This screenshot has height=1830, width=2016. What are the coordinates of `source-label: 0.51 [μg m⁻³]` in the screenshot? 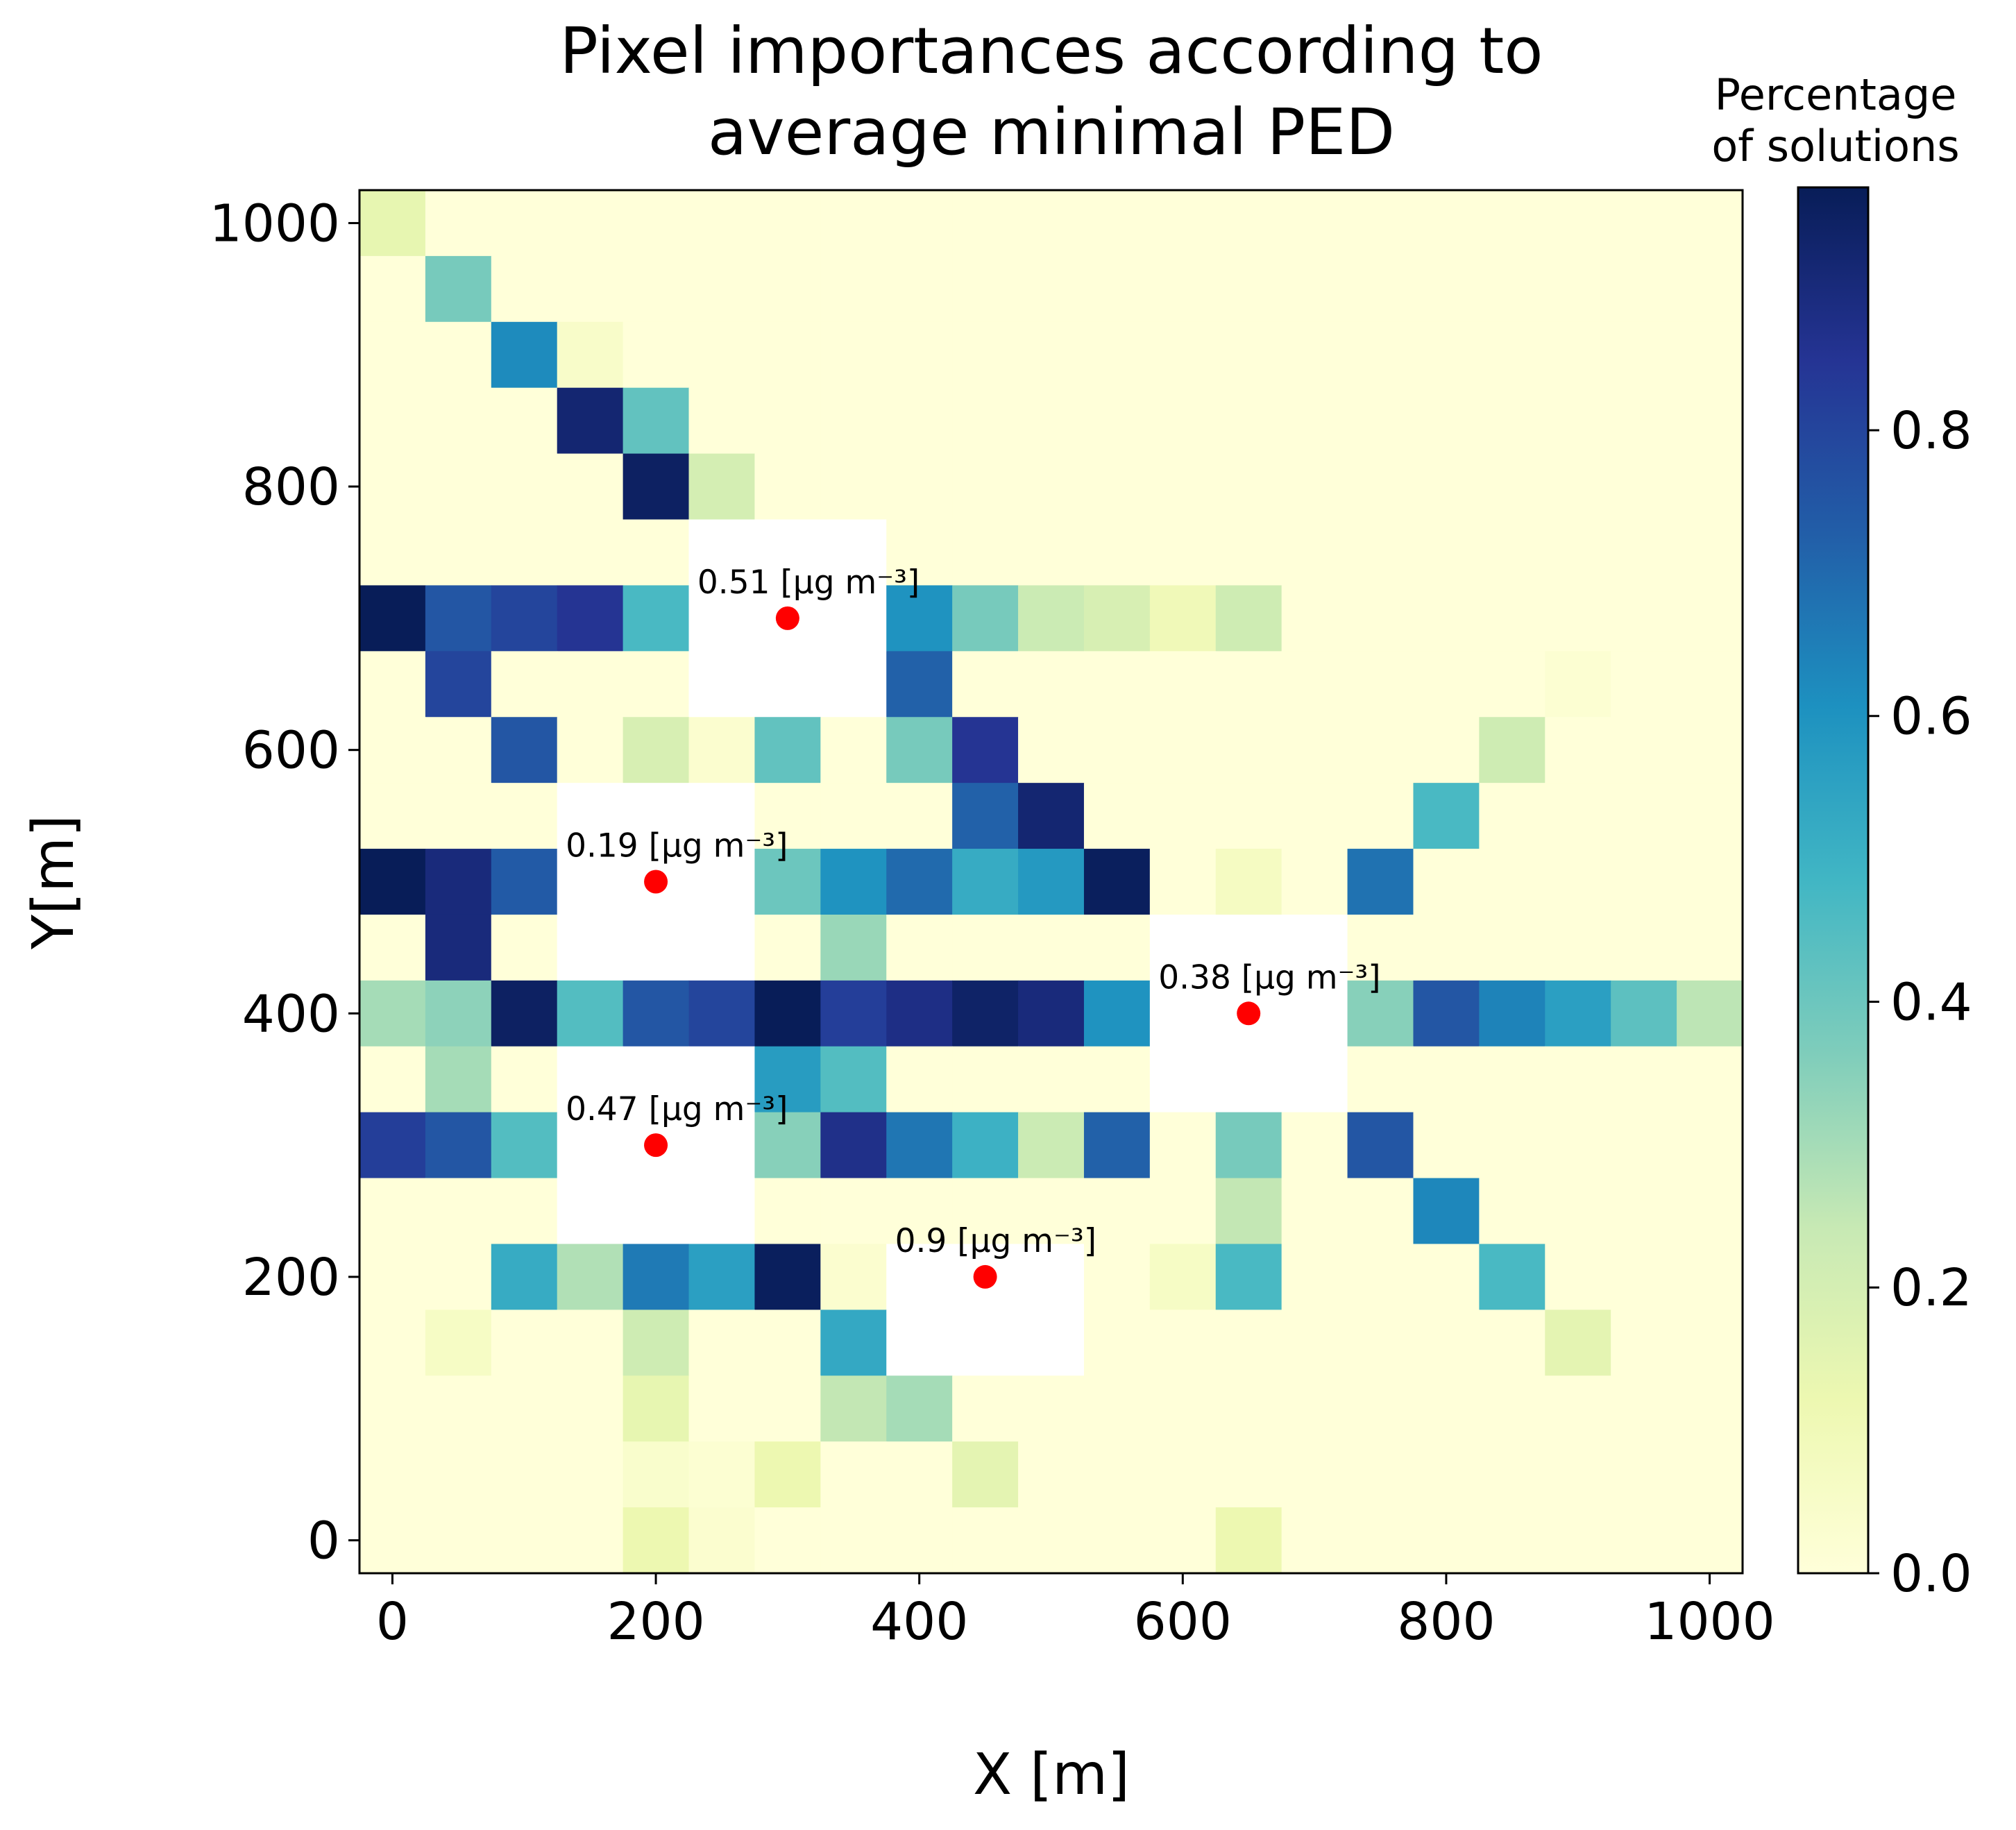 It's located at (808, 583).